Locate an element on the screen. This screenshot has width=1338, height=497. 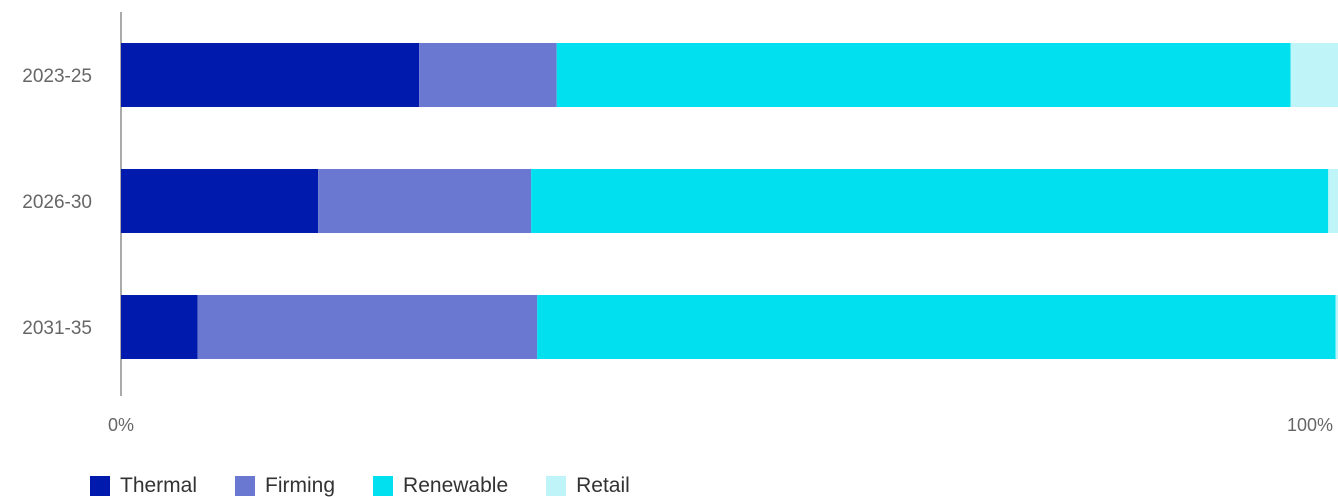
legend-item-firming: Firming is located at coordinates (285, 485).